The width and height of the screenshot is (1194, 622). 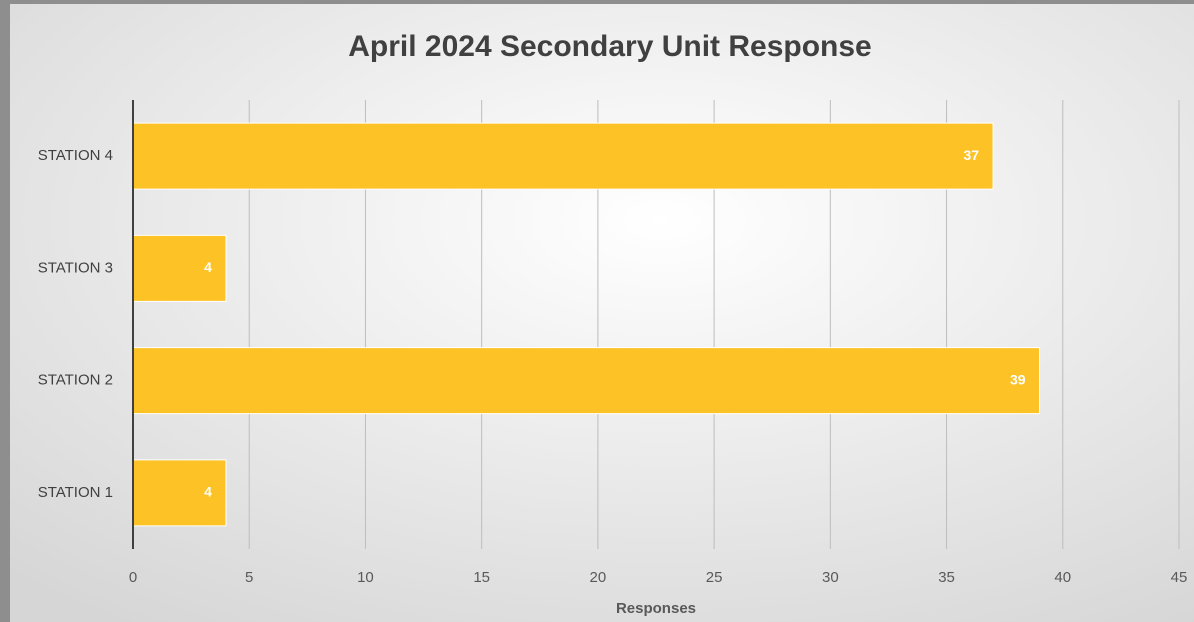 What do you see at coordinates (610, 46) in the screenshot?
I see `chart-title: April 2024 Secondary Unit Response` at bounding box center [610, 46].